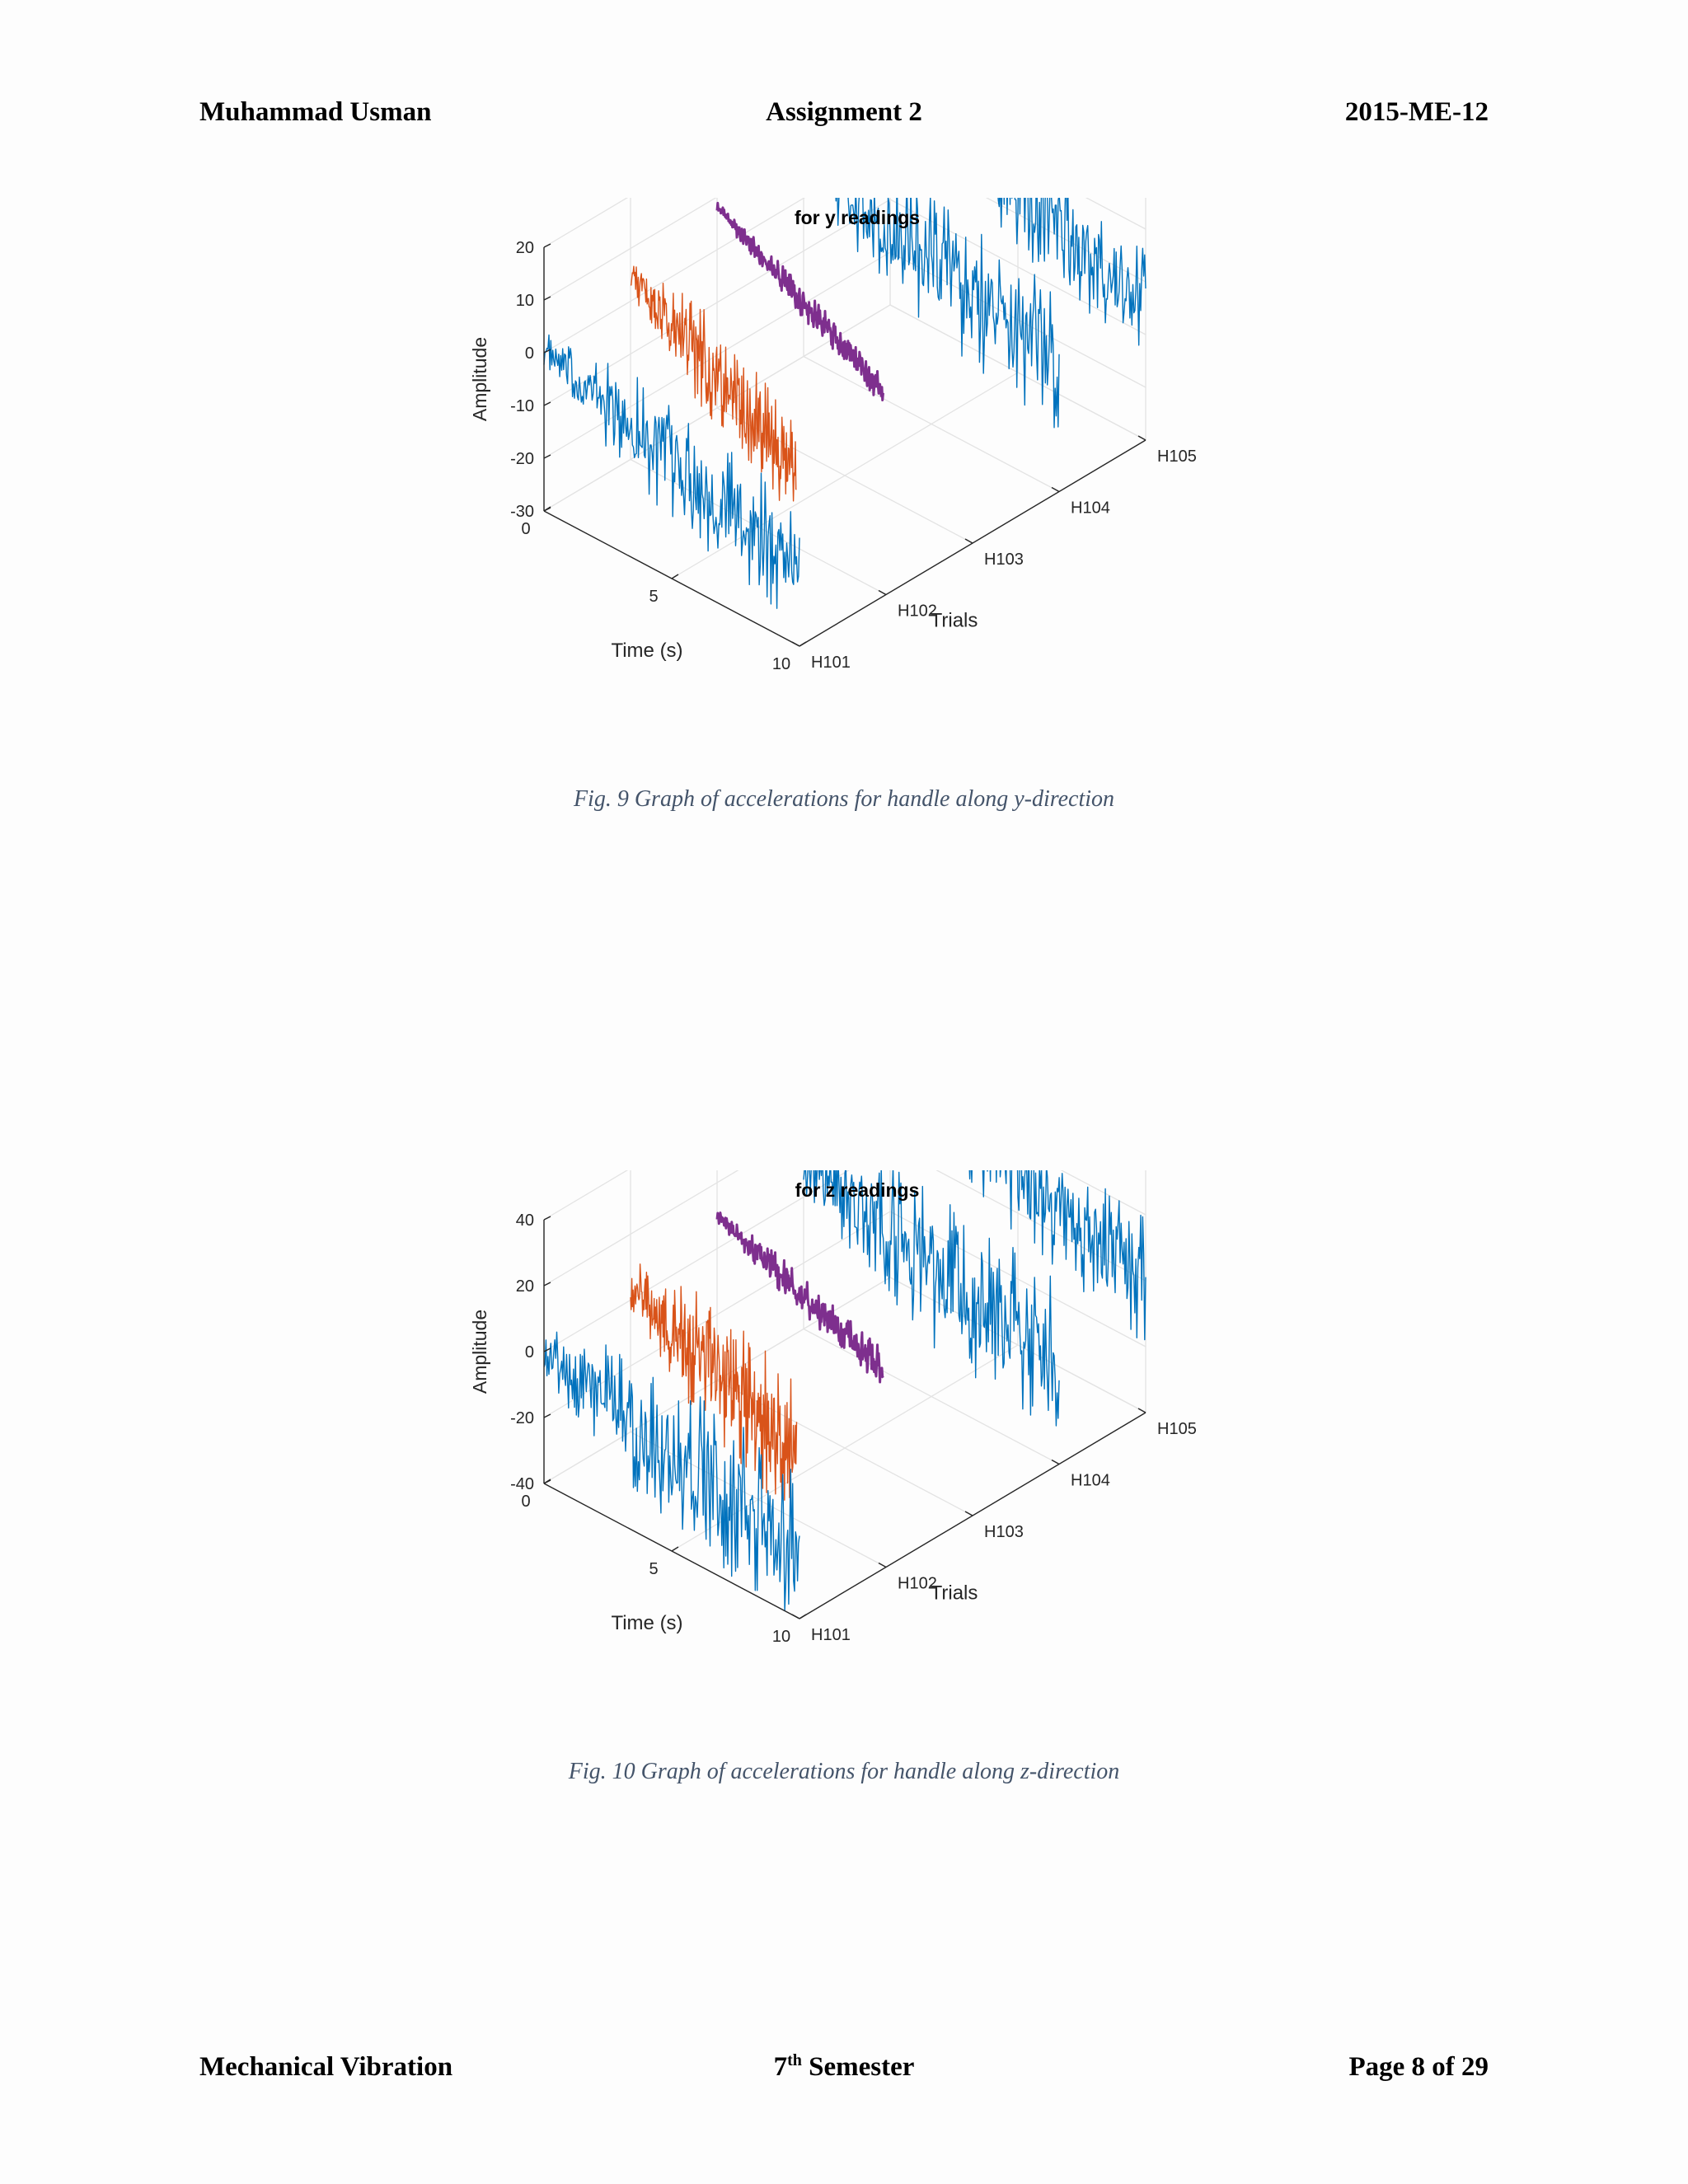 The image size is (1688, 2184). What do you see at coordinates (326, 2067) in the screenshot?
I see `footer-course: Mechanical Vibration` at bounding box center [326, 2067].